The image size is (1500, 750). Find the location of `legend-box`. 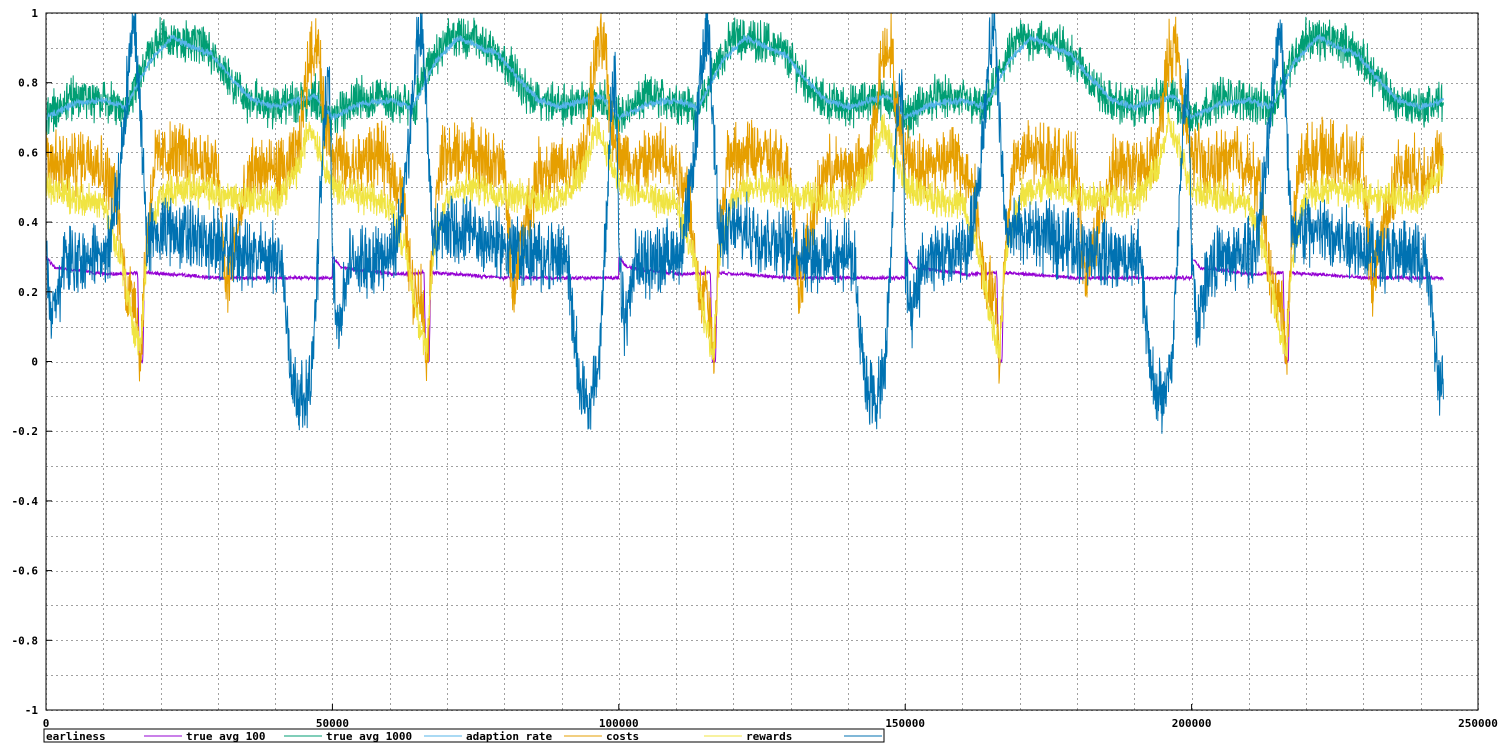

legend-box is located at coordinates (464, 735).